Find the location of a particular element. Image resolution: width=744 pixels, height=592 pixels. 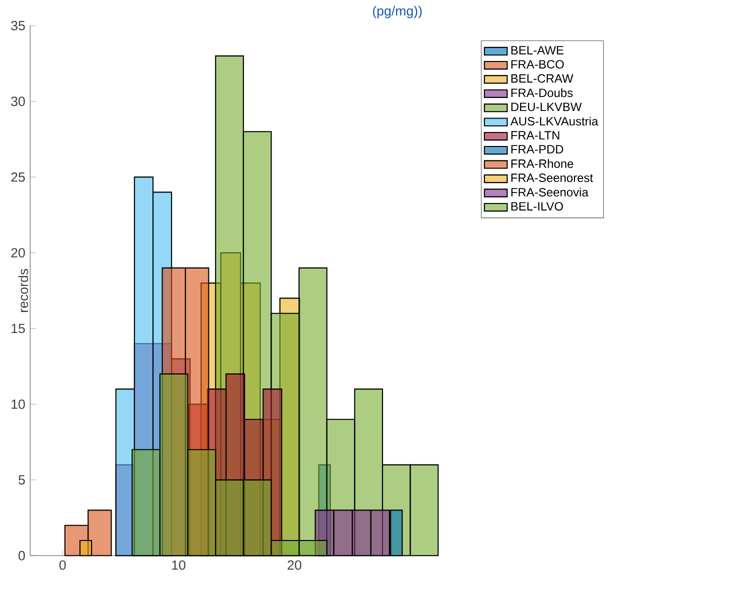

legend-label: FRA-Doubs is located at coordinates (542, 93).